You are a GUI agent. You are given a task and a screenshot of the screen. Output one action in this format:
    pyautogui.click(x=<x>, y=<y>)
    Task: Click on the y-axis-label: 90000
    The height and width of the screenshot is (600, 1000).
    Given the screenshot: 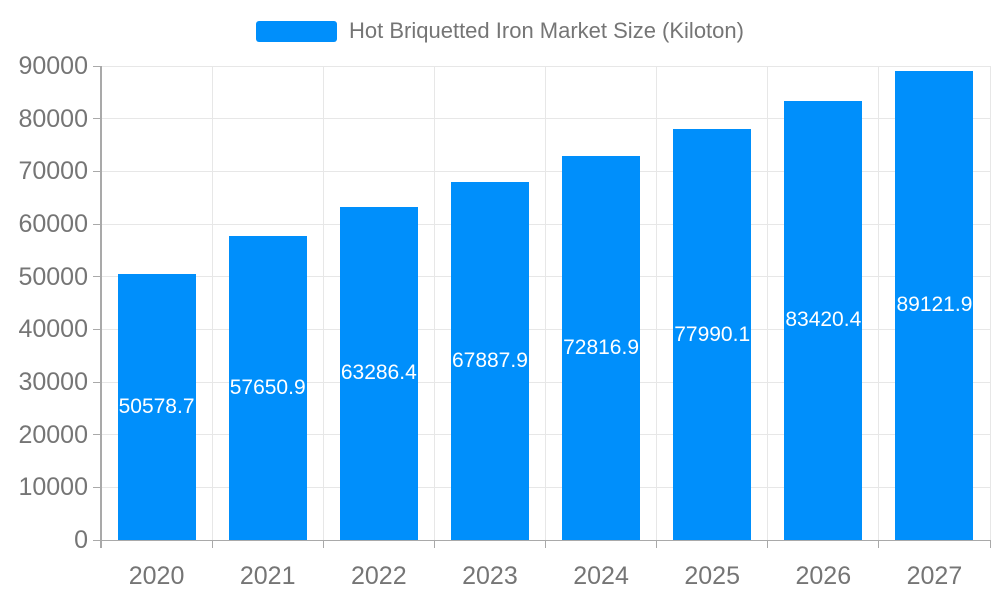 What is the action you would take?
    pyautogui.click(x=53, y=66)
    